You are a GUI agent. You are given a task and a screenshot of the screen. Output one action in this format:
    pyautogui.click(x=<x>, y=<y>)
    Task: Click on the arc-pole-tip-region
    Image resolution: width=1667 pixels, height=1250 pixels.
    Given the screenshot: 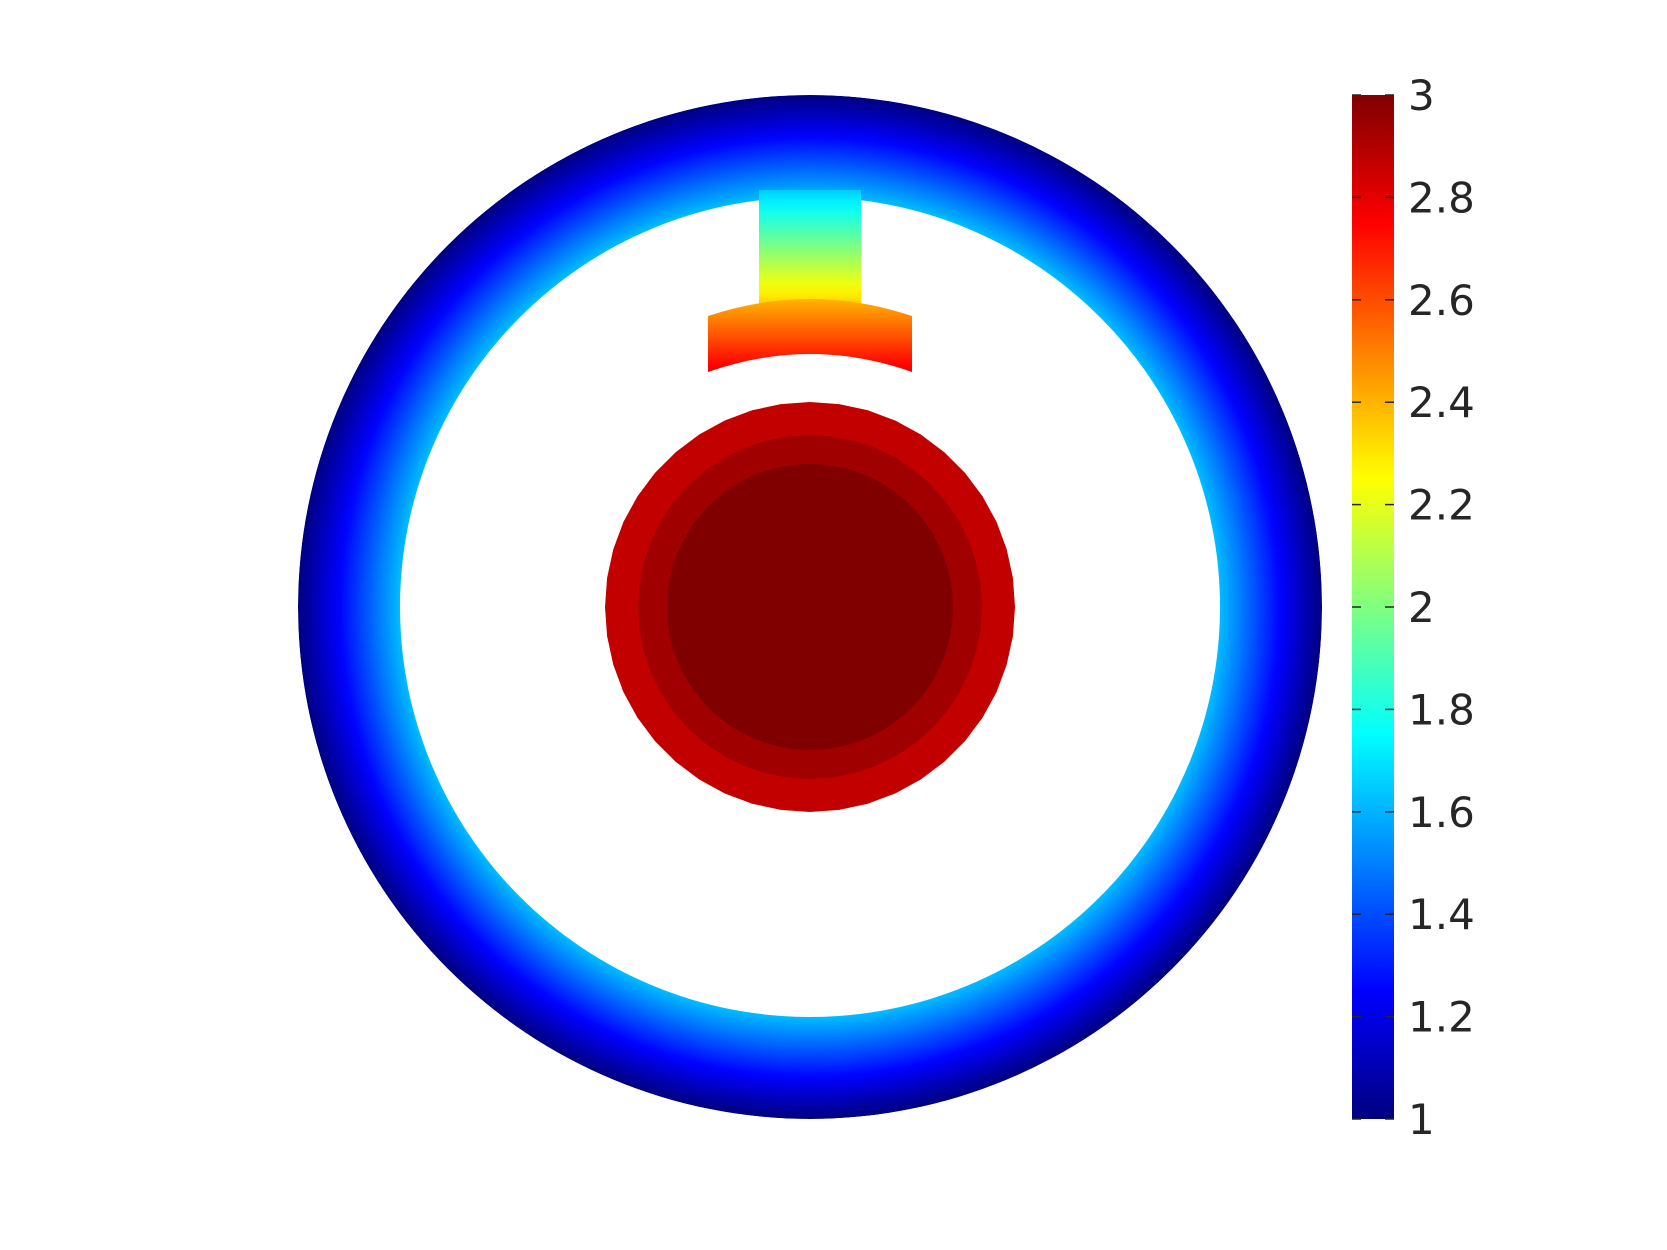 What is the action you would take?
    pyautogui.click(x=810, y=335)
    